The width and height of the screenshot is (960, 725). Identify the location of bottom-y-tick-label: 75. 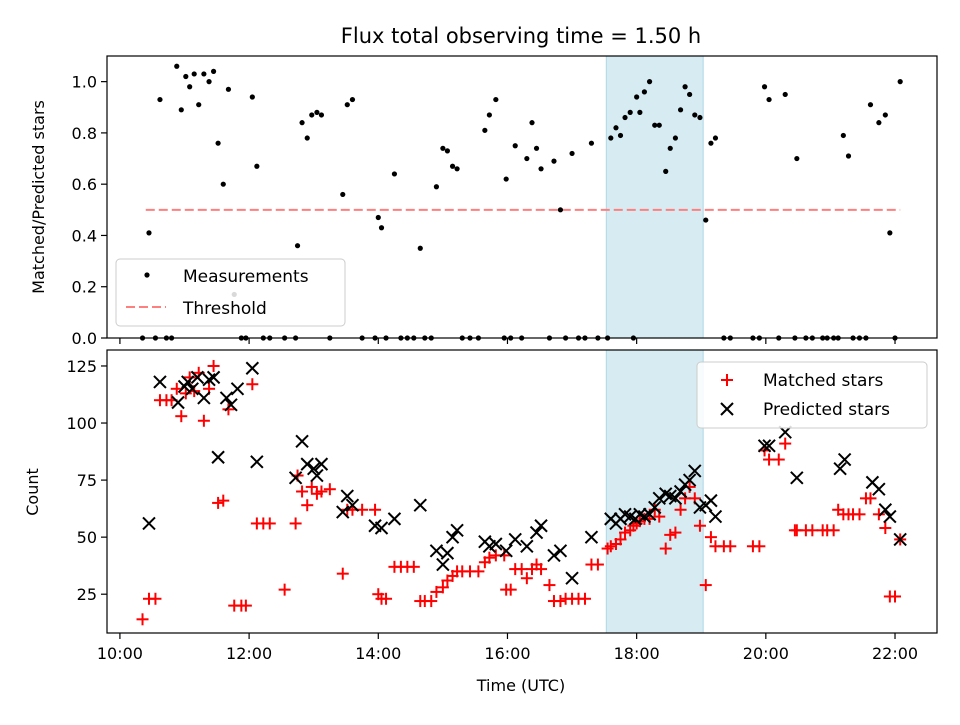
(87, 480).